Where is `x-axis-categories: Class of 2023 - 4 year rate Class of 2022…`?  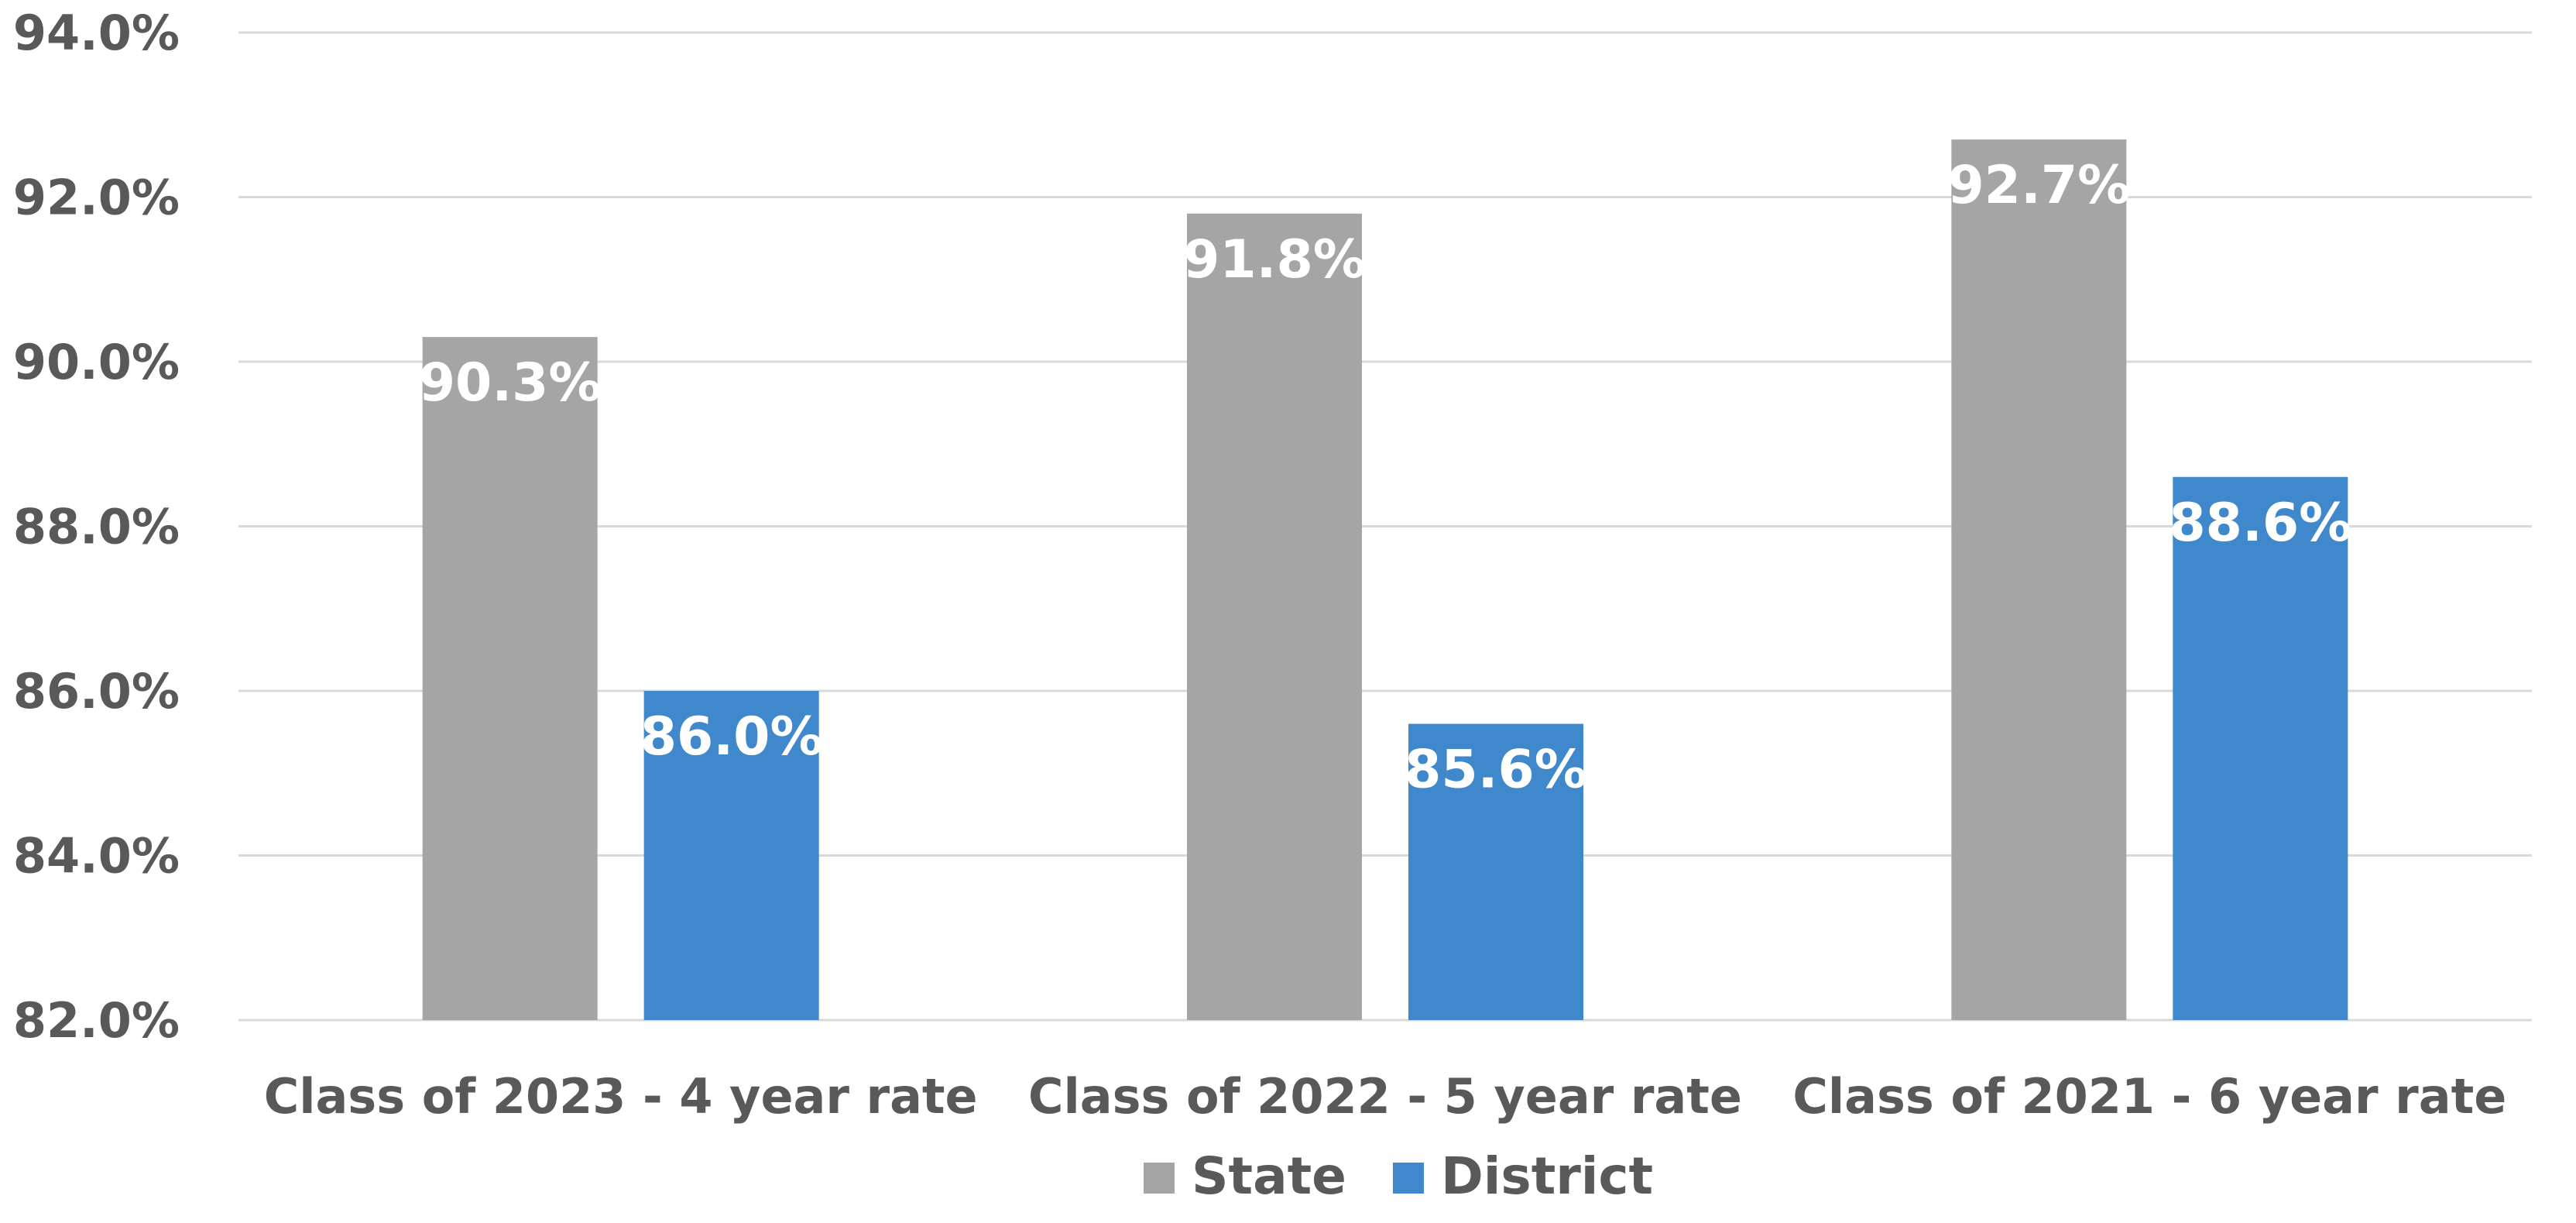
x-axis-categories: Class of 2023 - 4 year rate Class of 2022… is located at coordinates (1385, 1096).